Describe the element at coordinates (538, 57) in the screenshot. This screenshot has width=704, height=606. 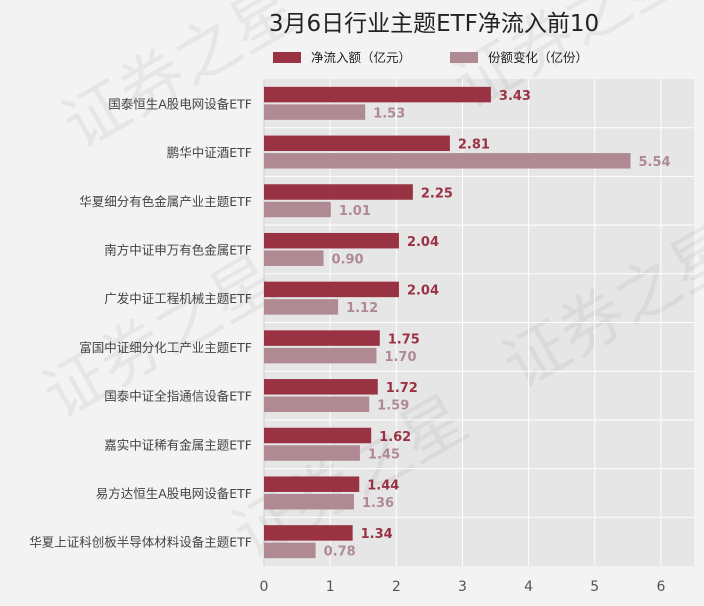
I see `legend-label: 份额变化（亿份）` at that location.